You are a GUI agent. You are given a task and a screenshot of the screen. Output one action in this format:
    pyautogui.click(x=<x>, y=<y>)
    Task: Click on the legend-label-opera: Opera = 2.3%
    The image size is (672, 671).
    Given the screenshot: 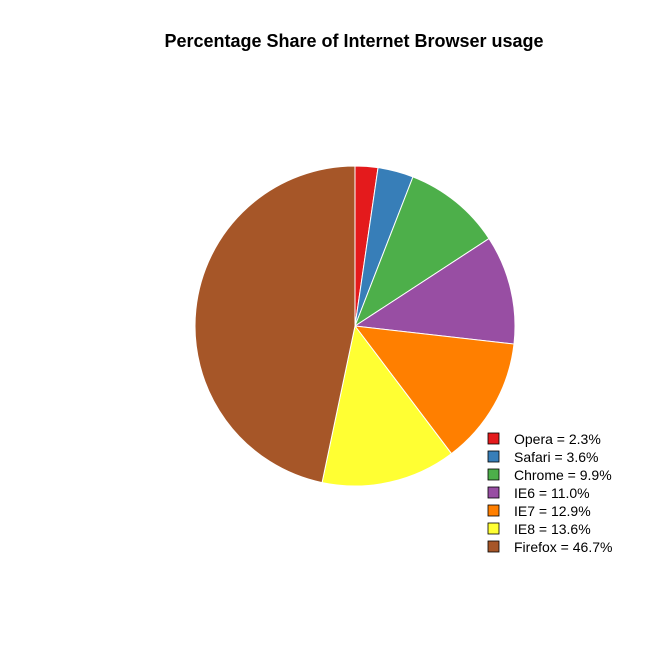 What is the action you would take?
    pyautogui.click(x=557, y=439)
    